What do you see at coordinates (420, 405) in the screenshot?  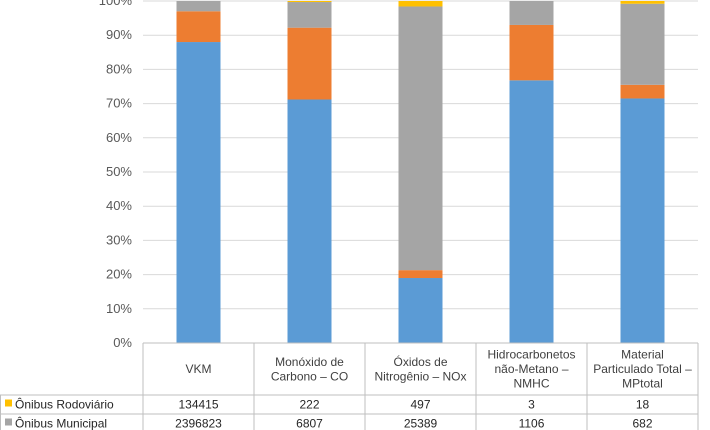 I see `table-cell: 497` at bounding box center [420, 405].